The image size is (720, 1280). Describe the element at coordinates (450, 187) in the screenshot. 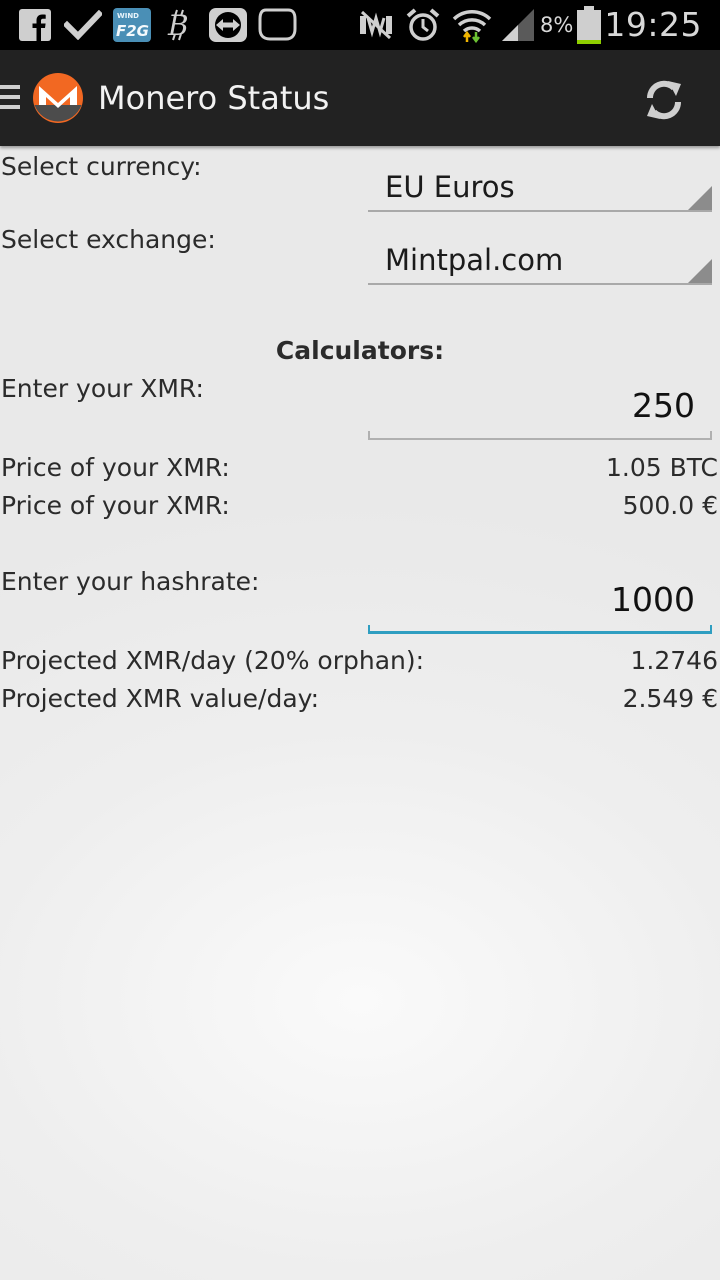

I see `currency-selected-value: EU Euros` at that location.